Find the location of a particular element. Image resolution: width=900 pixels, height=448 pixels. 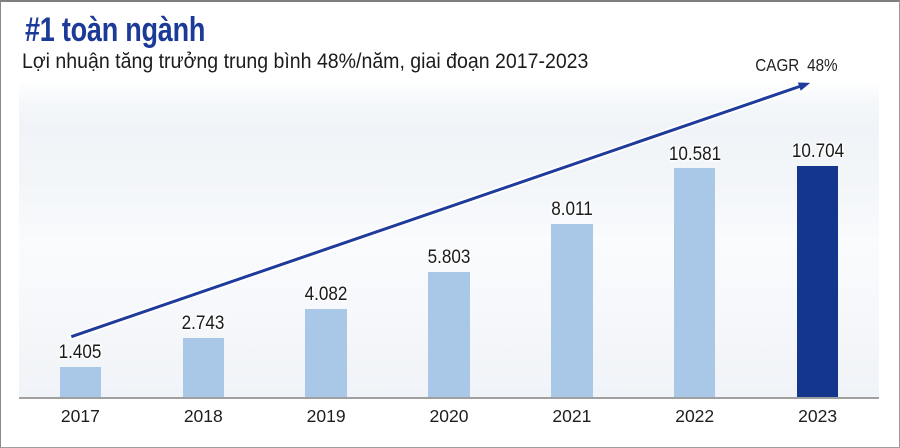

cagr-annotation: CAGR 48% is located at coordinates (797, 65).